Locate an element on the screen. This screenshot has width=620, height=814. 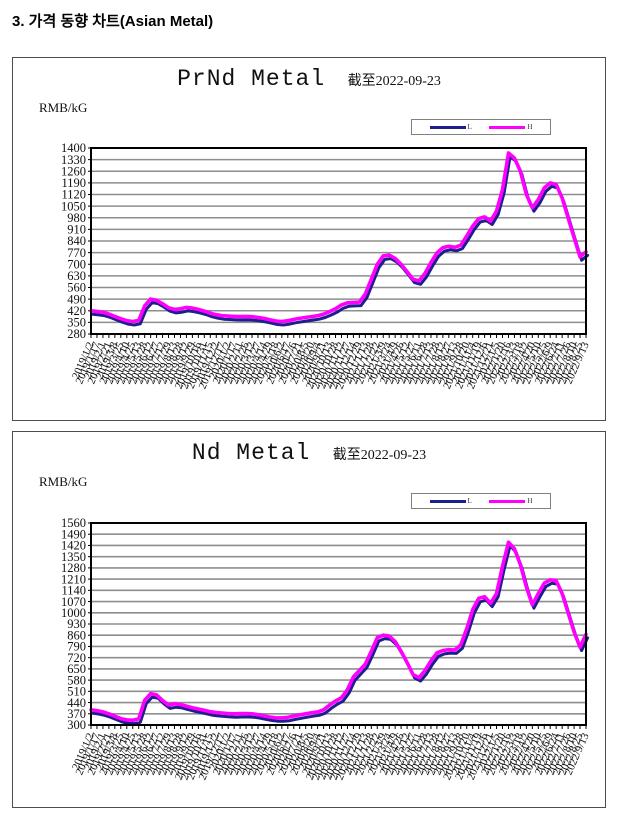
svg-text: 1280 is located at coordinates (73, 568).